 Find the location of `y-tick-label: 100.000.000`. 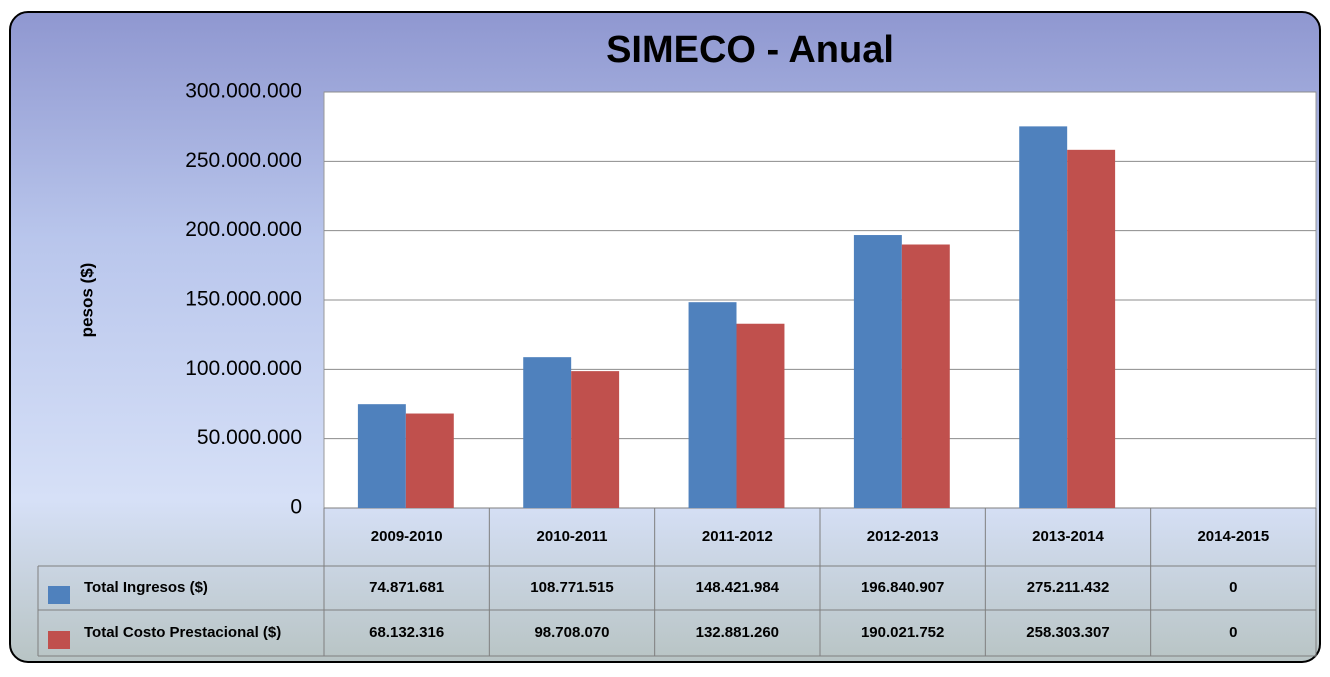

y-tick-label: 100.000.000 is located at coordinates (243, 368).